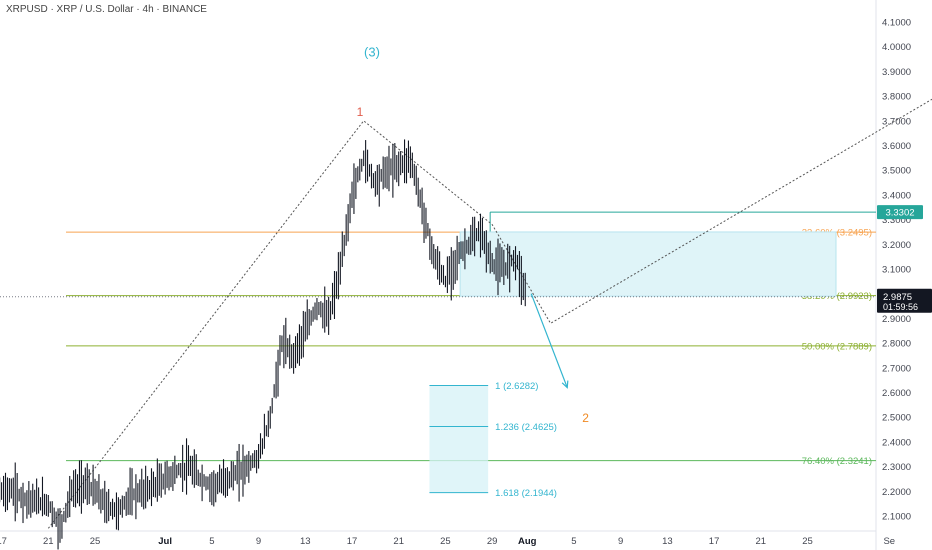 This screenshot has height=550, width=932. I want to click on current-price-tag, so click(904, 300).